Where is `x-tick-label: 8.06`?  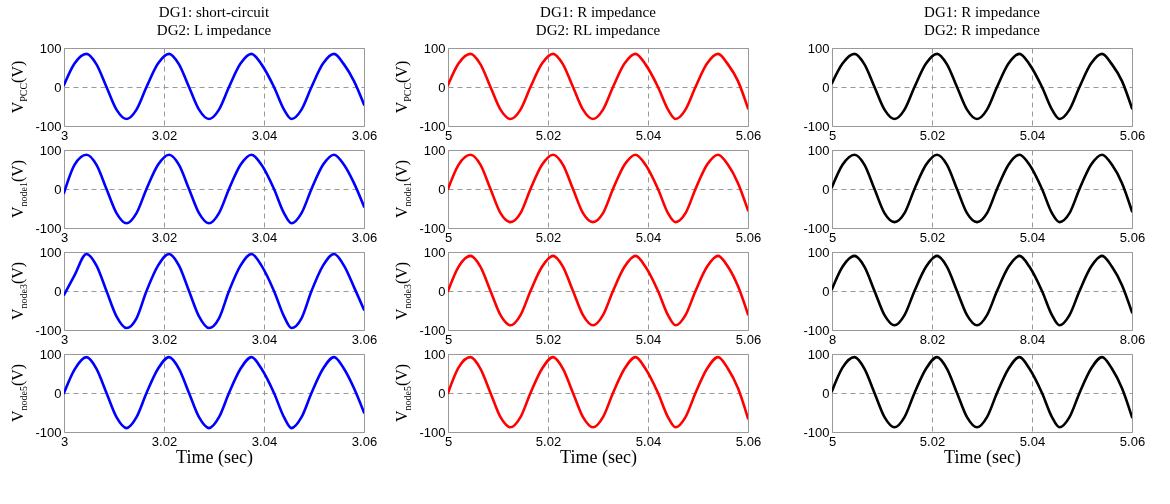 x-tick-label: 8.06 is located at coordinates (1132, 339).